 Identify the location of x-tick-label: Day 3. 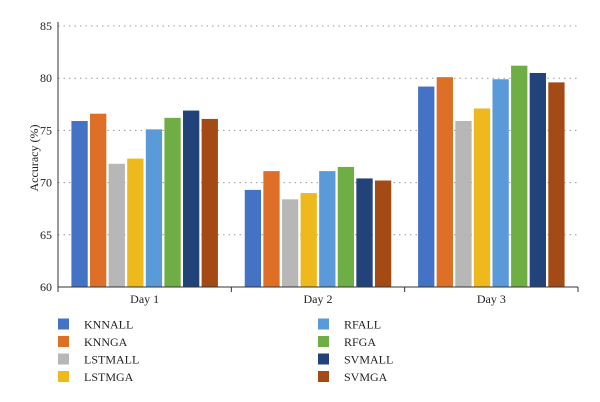
(491, 299).